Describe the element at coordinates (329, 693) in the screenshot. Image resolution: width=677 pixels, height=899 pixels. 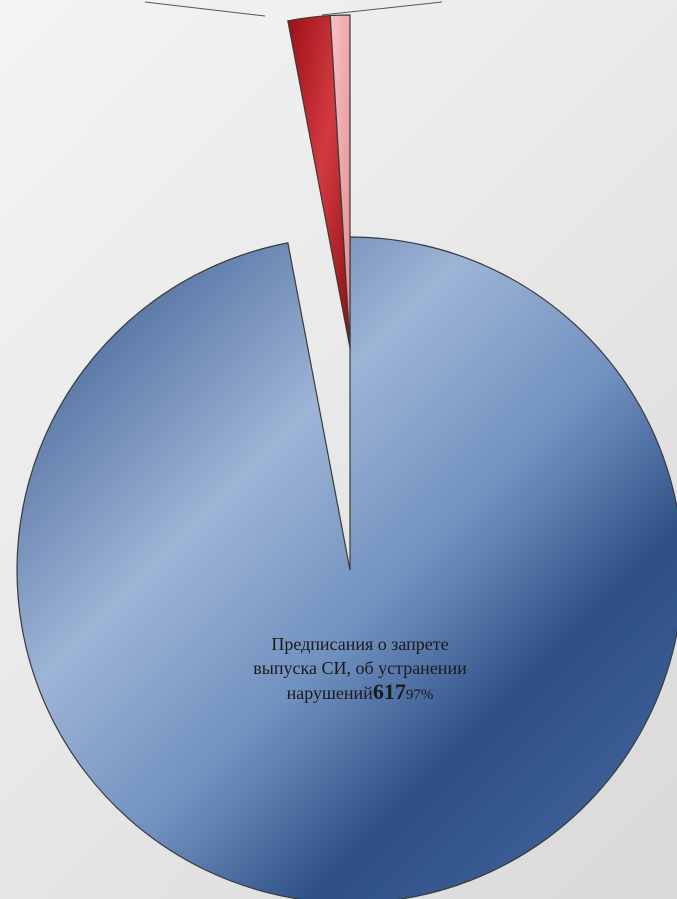
I see `label-line-3: нарушений` at that location.